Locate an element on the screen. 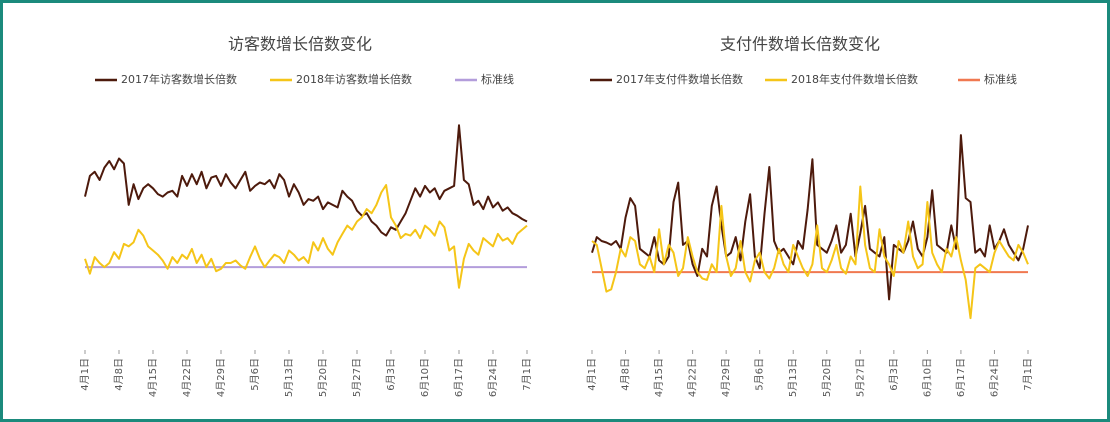 This screenshot has width=1110, height=422. chart-title: 访客数增长倍数变化 is located at coordinates (300, 44).